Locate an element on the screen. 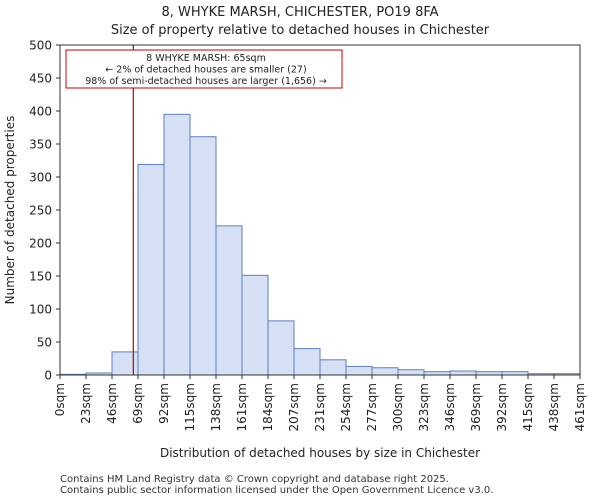 Image resolution: width=600 pixels, height=500 pixels. y-tick-label: 100 is located at coordinates (40, 310).